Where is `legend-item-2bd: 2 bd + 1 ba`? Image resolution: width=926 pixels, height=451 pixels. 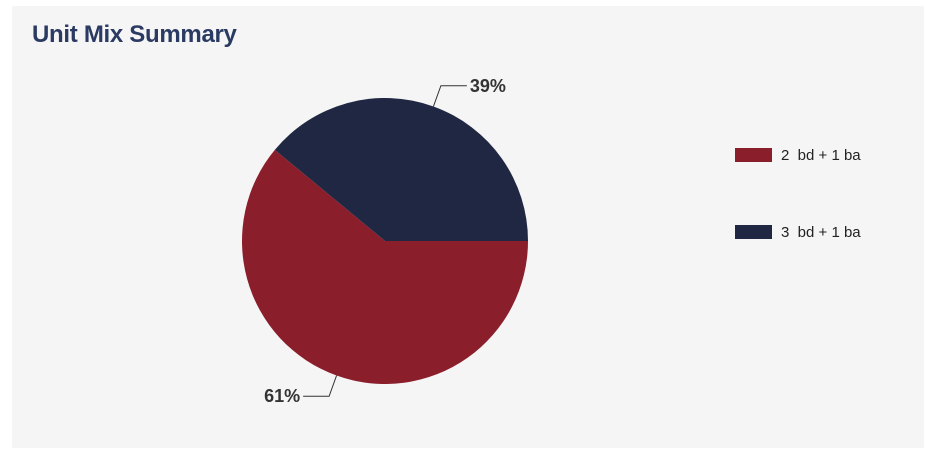
legend-item-2bd: 2 bd + 1 ba is located at coordinates (798, 155).